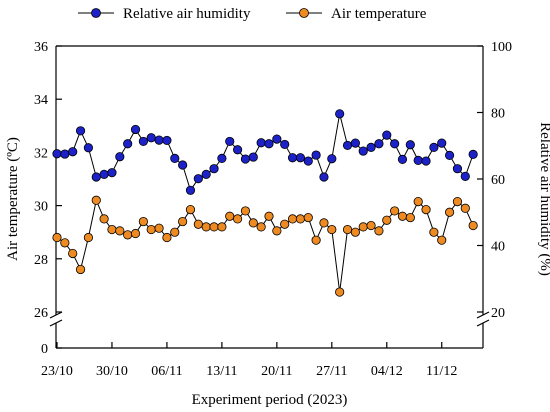 The height and width of the screenshot is (412, 550). Describe the element at coordinates (498, 114) in the screenshot. I see `right-tick-label: 80` at that location.